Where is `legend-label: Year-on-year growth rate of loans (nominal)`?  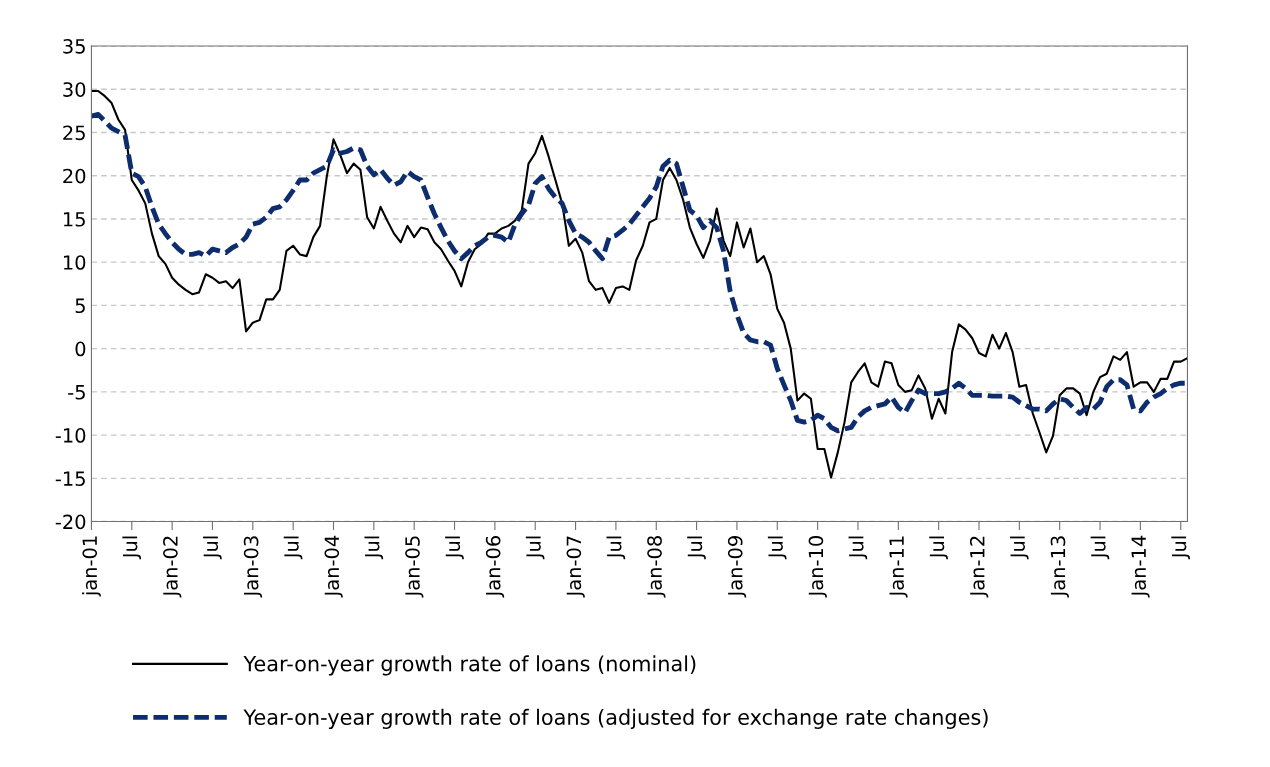 legend-label: Year-on-year growth rate of loans (nominal) is located at coordinates (469, 665).